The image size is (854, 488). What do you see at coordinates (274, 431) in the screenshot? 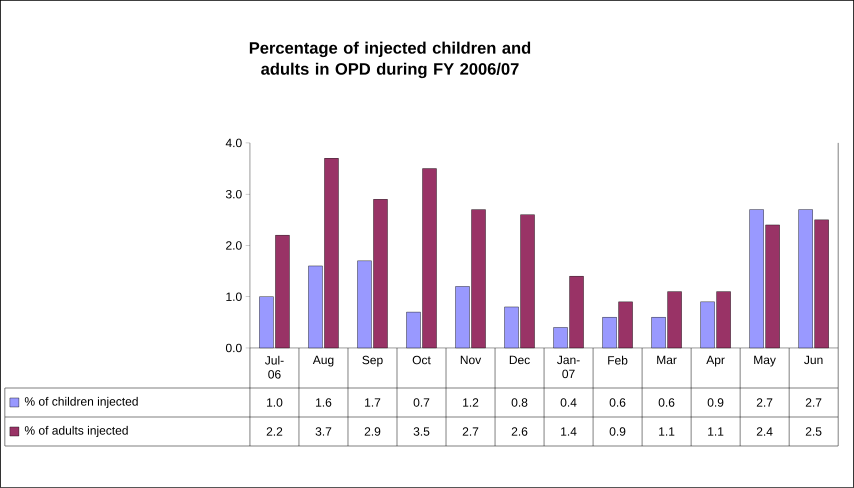
I see `data-label: 2.2` at bounding box center [274, 431].